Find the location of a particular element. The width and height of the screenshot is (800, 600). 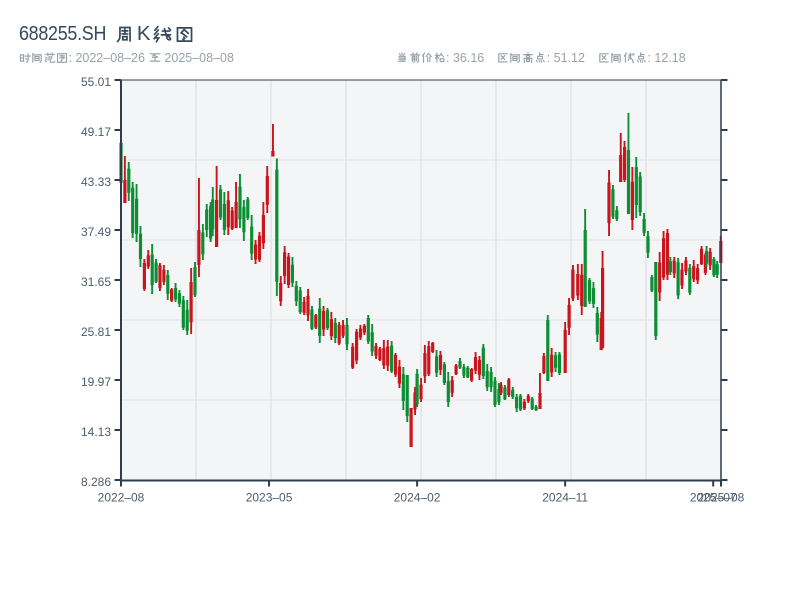

svg-text: 2025–07 is located at coordinates (713, 498).